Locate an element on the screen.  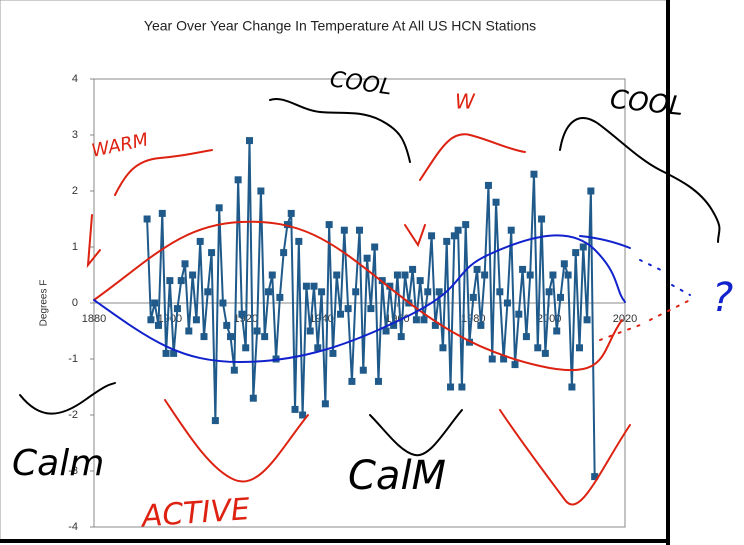
x-tick-label: 2020 is located at coordinates (625, 319).